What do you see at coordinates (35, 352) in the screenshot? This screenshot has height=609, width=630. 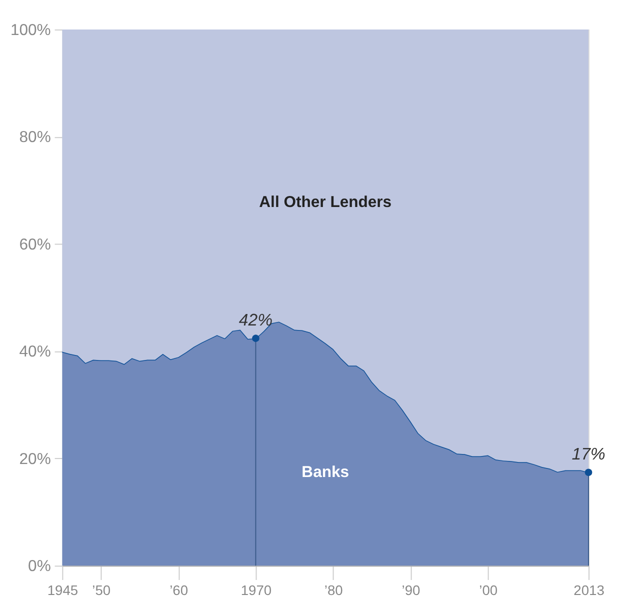 I see `y-tick-label: 40%` at bounding box center [35, 352].